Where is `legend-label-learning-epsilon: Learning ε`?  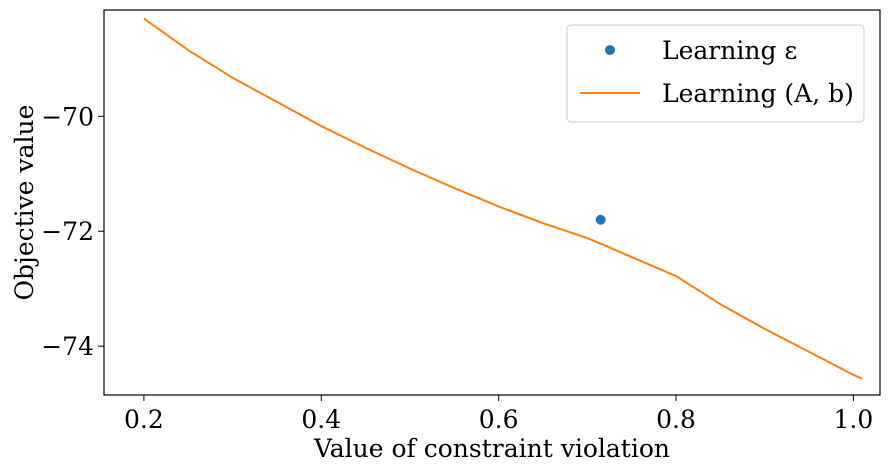
legend-label-learning-epsilon: Learning ε is located at coordinates (729, 50).